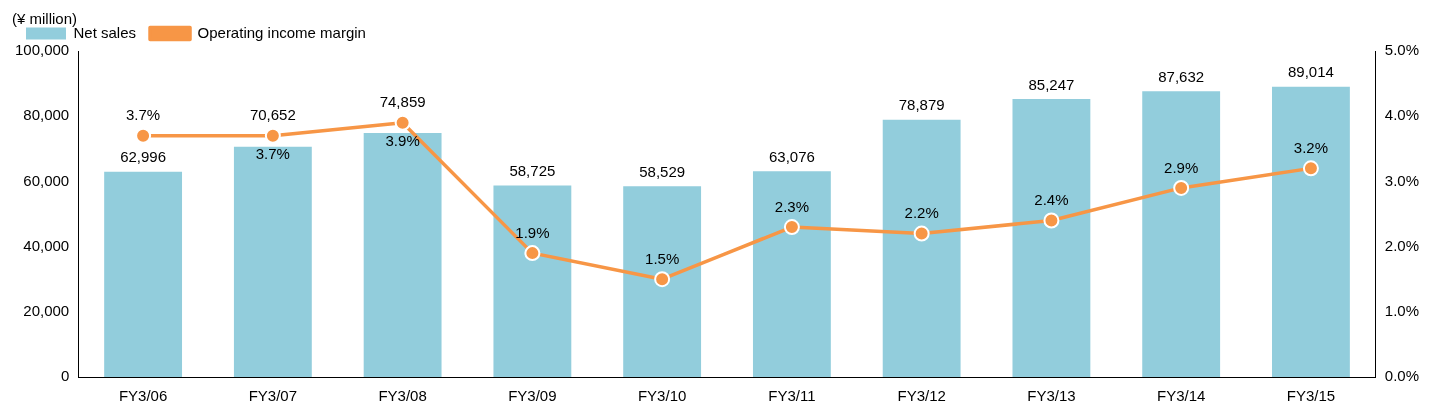 The height and width of the screenshot is (419, 1440). What do you see at coordinates (1402, 245) in the screenshot?
I see `y2-tick-label: 2.0%` at bounding box center [1402, 245].